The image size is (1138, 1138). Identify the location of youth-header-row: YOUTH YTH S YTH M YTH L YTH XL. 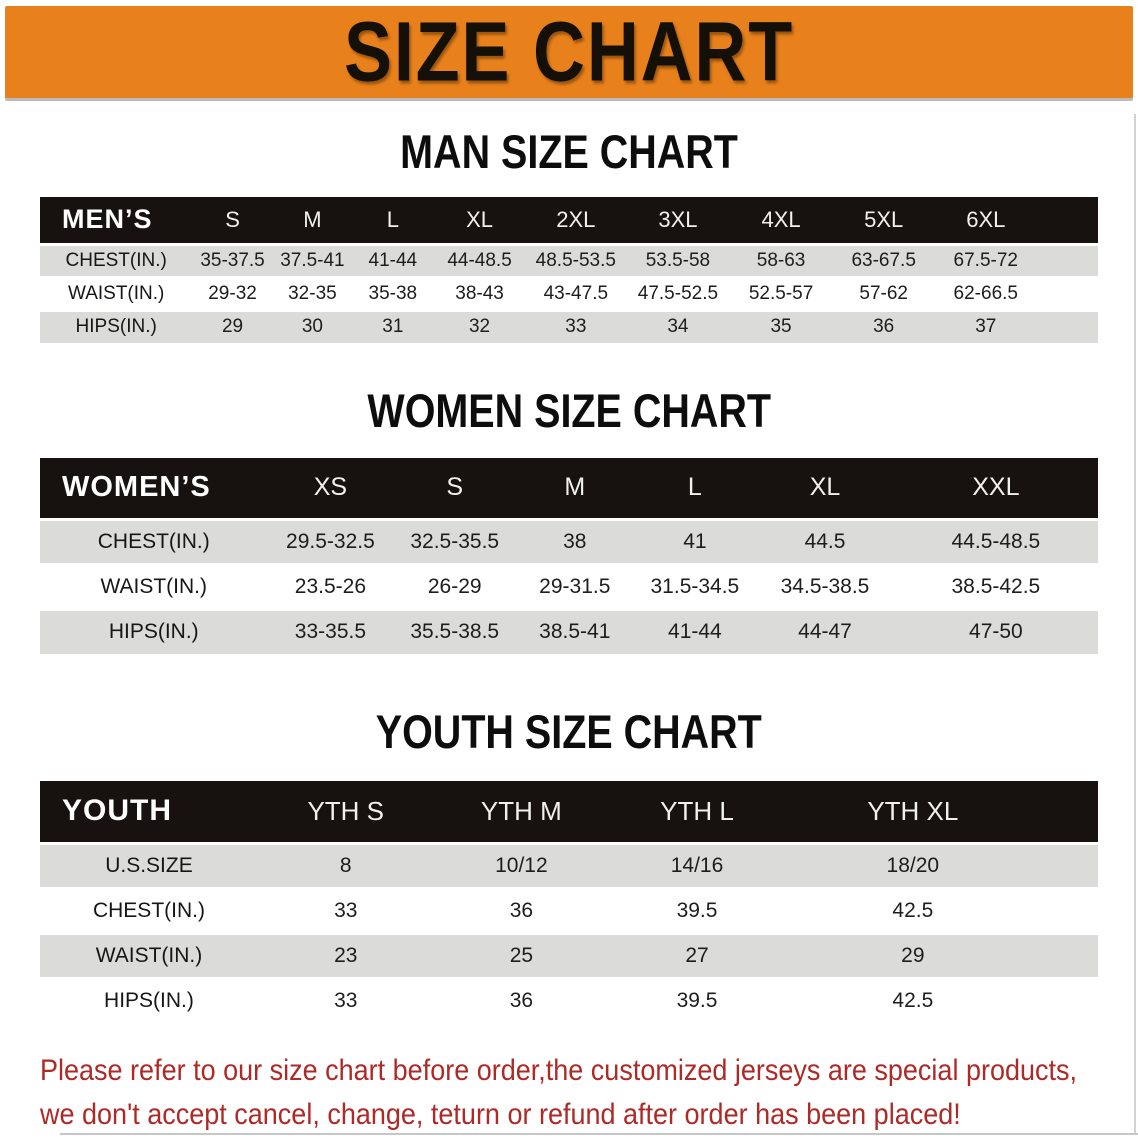
(569, 812).